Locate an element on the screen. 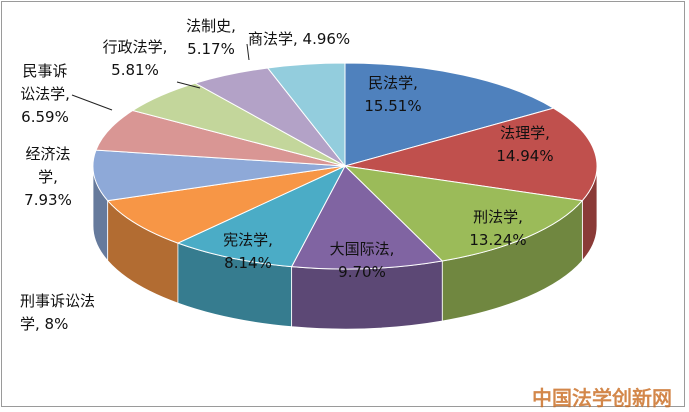  label-shangfa: 商法学, 4.96% is located at coordinates (299, 39).